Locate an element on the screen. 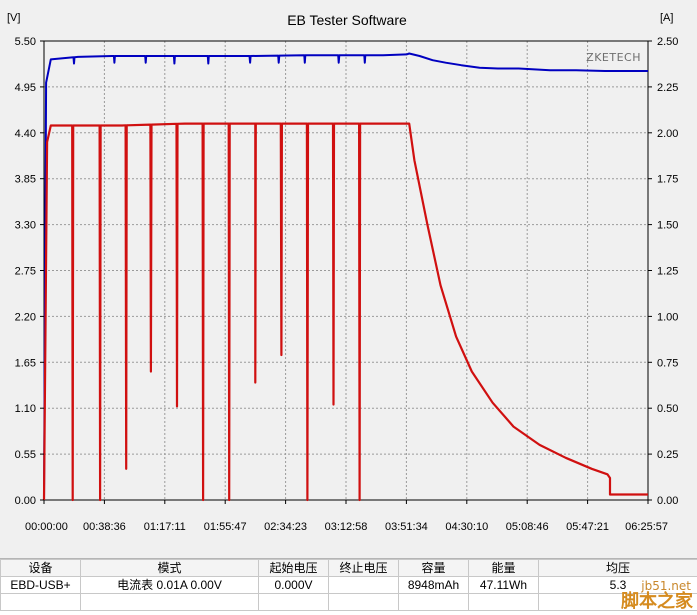 This screenshot has width=697, height=615. header-device: 设备 is located at coordinates (41, 568).